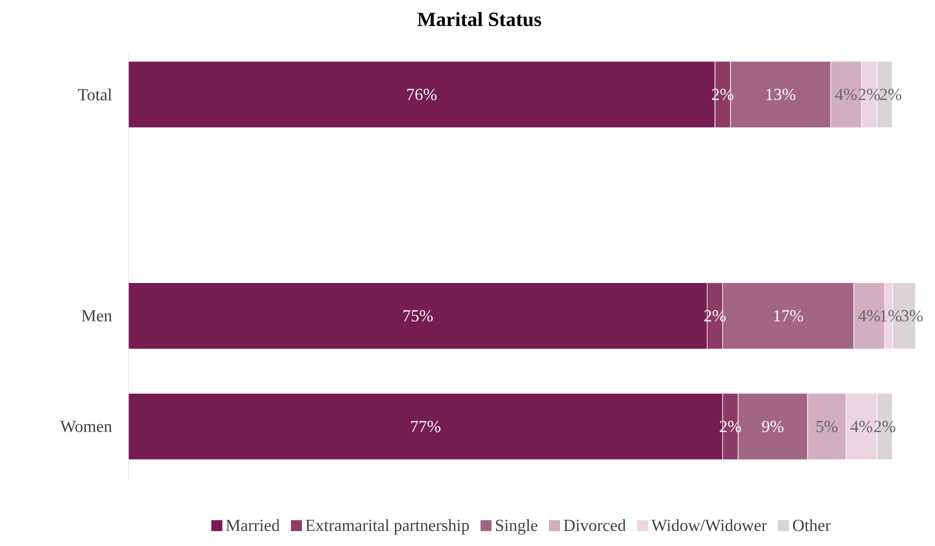  What do you see at coordinates (773, 426) in the screenshot?
I see `data-label: 9%` at bounding box center [773, 426].